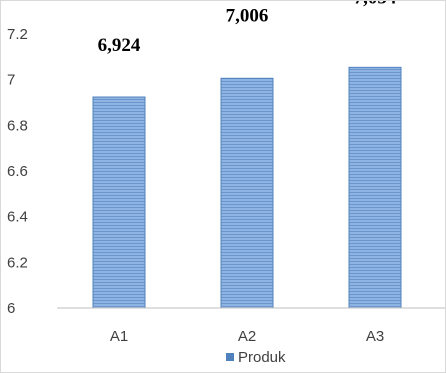 The height and width of the screenshot is (373, 446). I want to click on legend-swatch, so click(230, 357).